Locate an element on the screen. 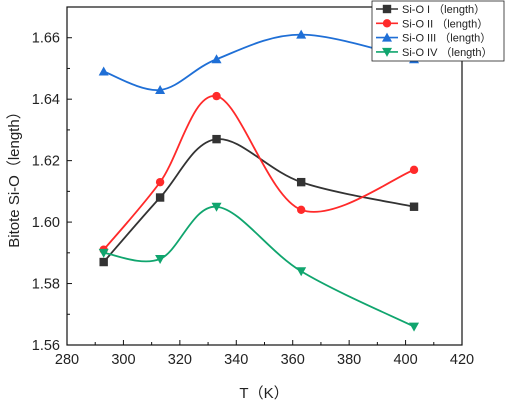  x-tick-label: 300 is located at coordinates (123, 360).